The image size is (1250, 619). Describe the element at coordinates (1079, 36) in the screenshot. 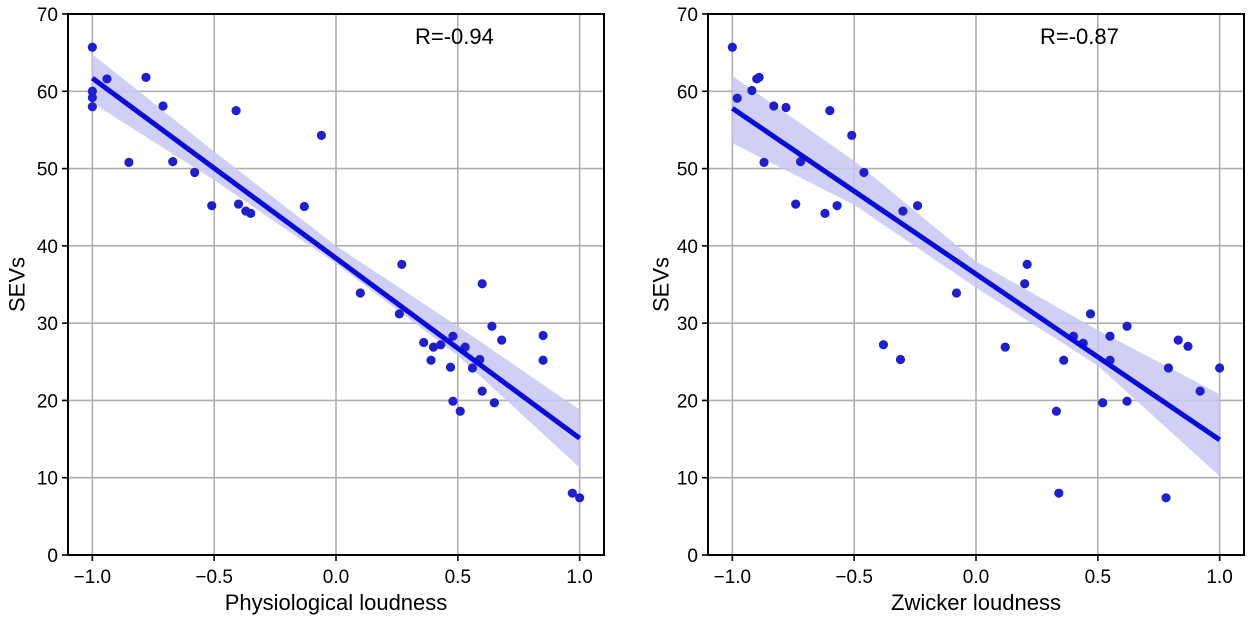

I see `correlation-annotation: R=-0.87` at that location.